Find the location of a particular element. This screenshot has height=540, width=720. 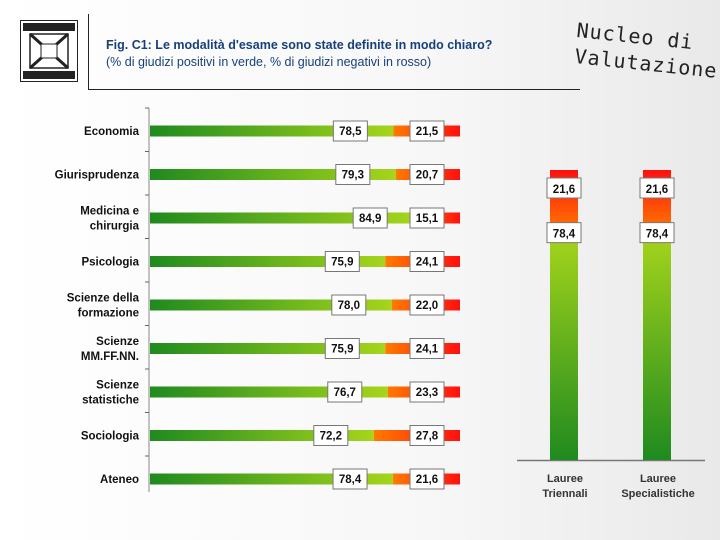

university-logo is located at coordinates (49, 51).